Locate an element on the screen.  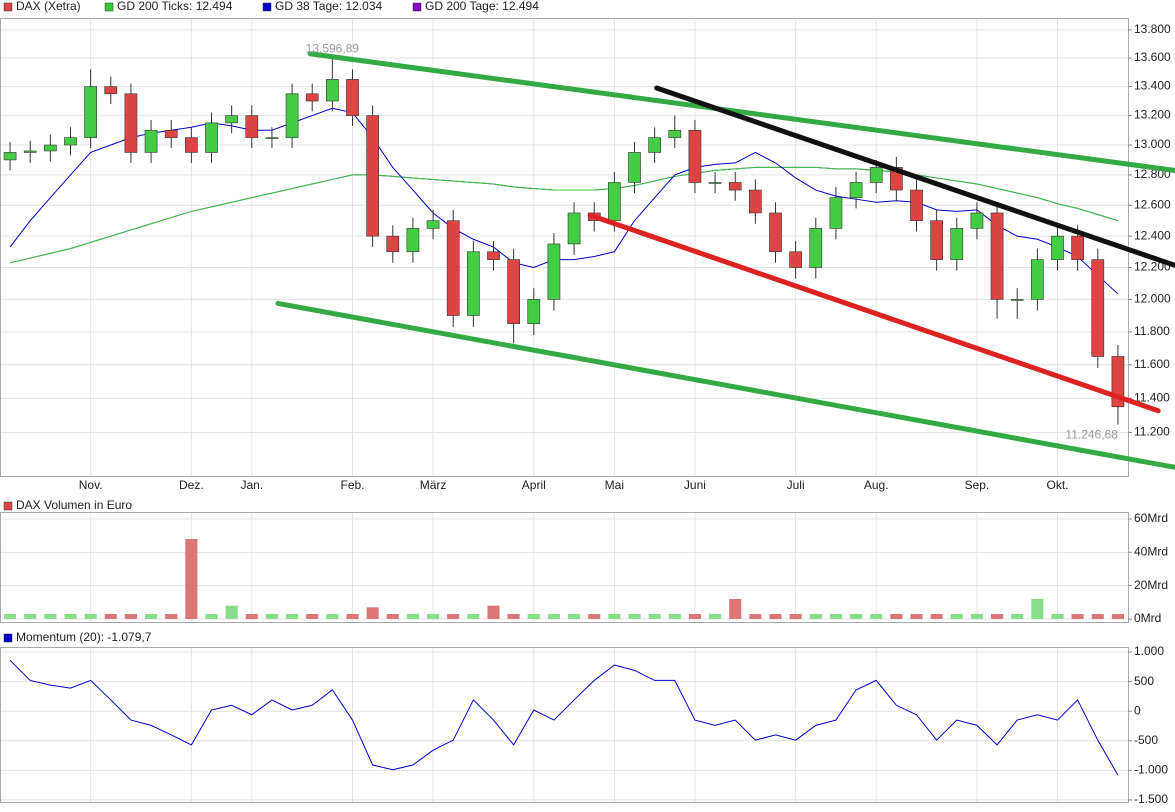
y-tick-label: 11.600 is located at coordinates (1152, 364).